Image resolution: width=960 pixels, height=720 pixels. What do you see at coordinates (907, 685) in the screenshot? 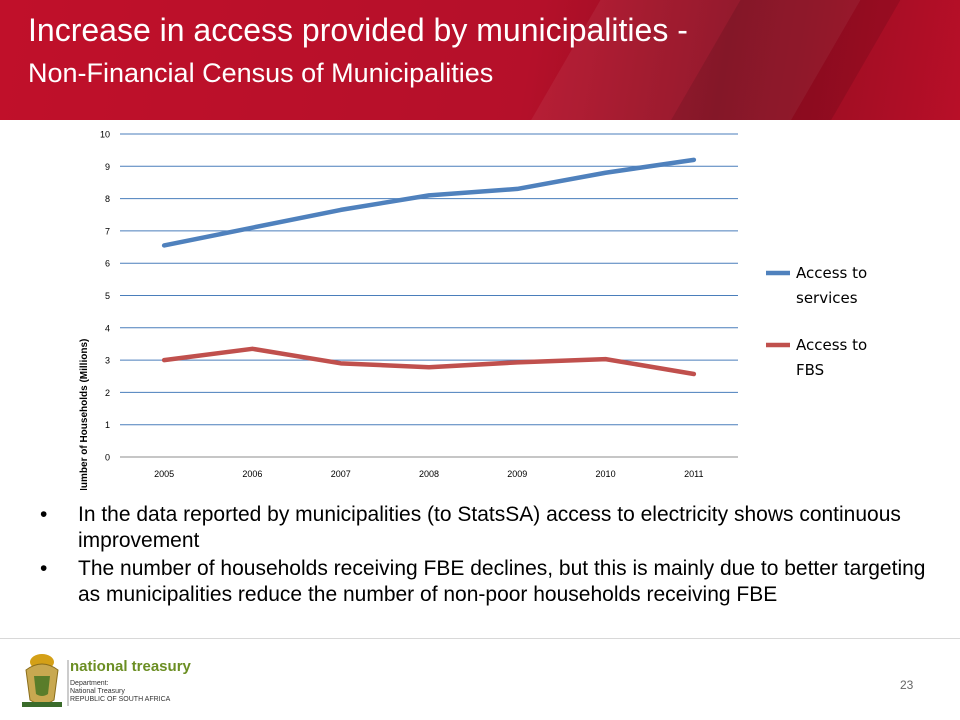
I see `page-number: 23` at bounding box center [907, 685].